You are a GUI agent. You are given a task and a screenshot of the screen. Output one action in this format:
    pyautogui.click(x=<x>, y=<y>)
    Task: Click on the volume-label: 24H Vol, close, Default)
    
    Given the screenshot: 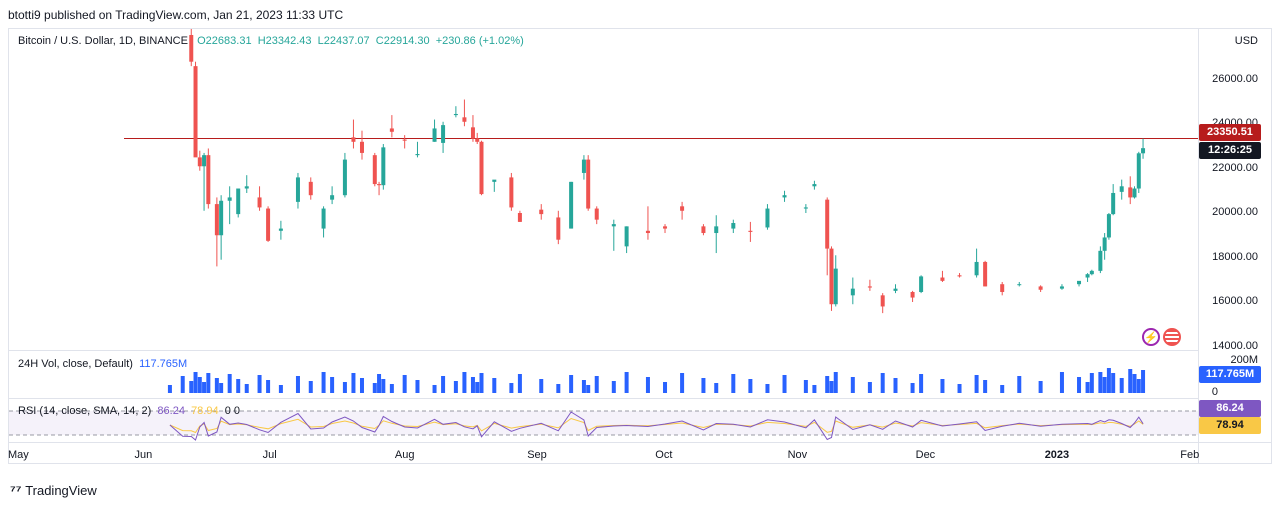 What is the action you would take?
    pyautogui.click(x=75, y=364)
    